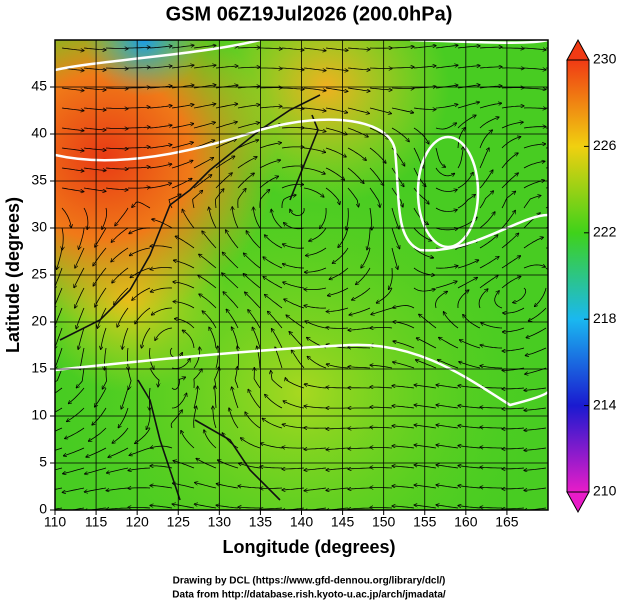  Describe the element at coordinates (137, 522) in the screenshot. I see `x-tick-label: 120` at that location.